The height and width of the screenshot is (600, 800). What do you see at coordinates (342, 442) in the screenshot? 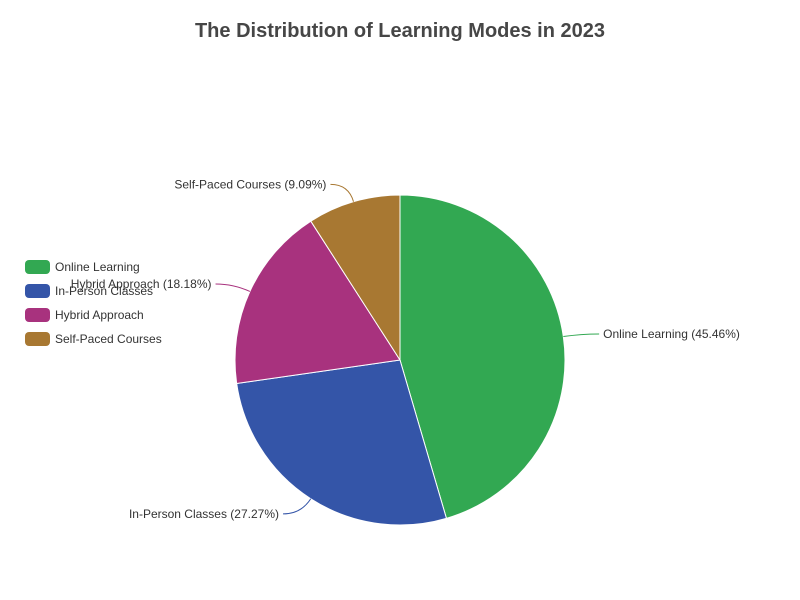
I see `pie-slice-in-person-classes` at bounding box center [342, 442].